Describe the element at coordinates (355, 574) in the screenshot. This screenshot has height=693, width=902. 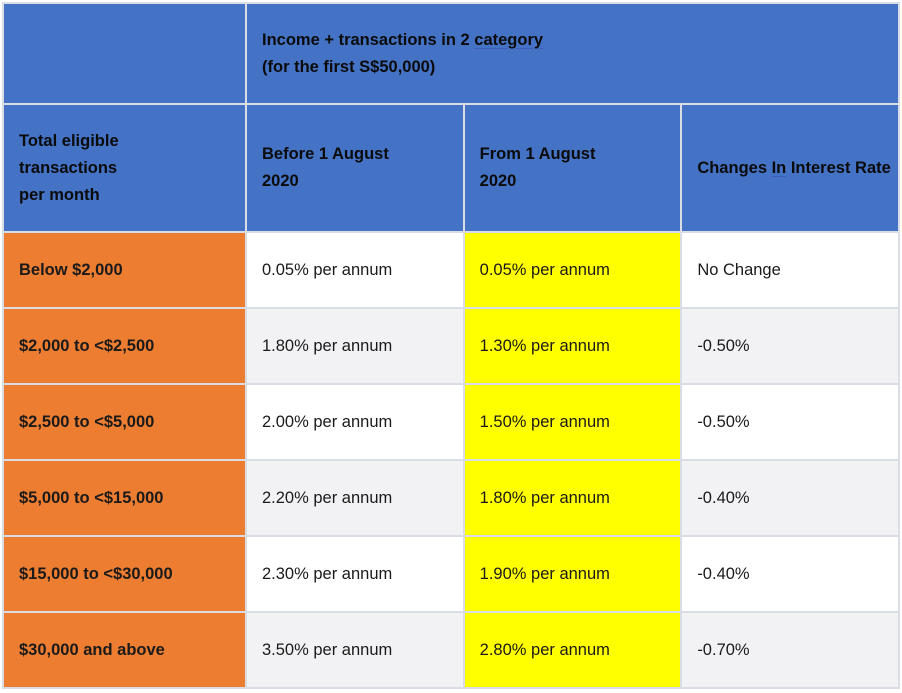
I see `rate-before-cell: 2.30% per annum` at that location.